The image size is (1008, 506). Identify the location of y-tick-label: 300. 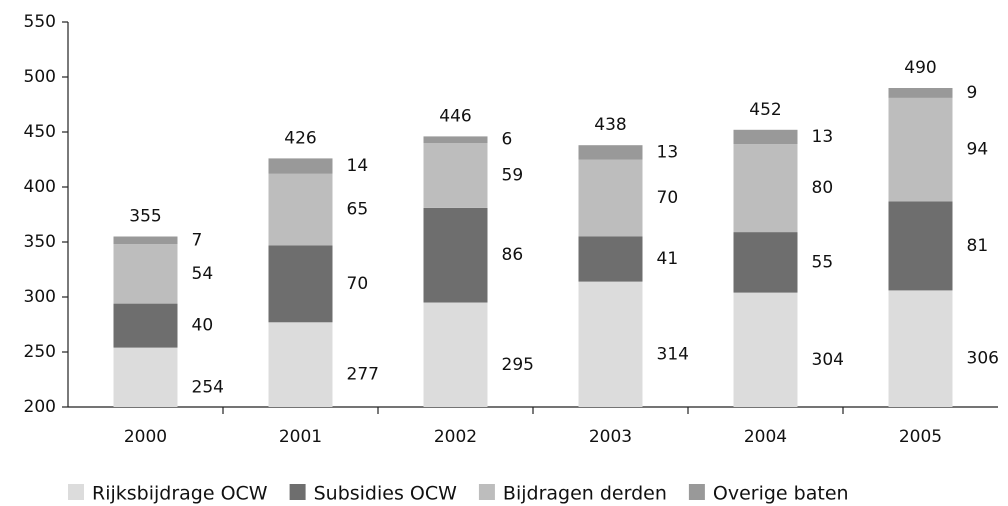
(40, 297).